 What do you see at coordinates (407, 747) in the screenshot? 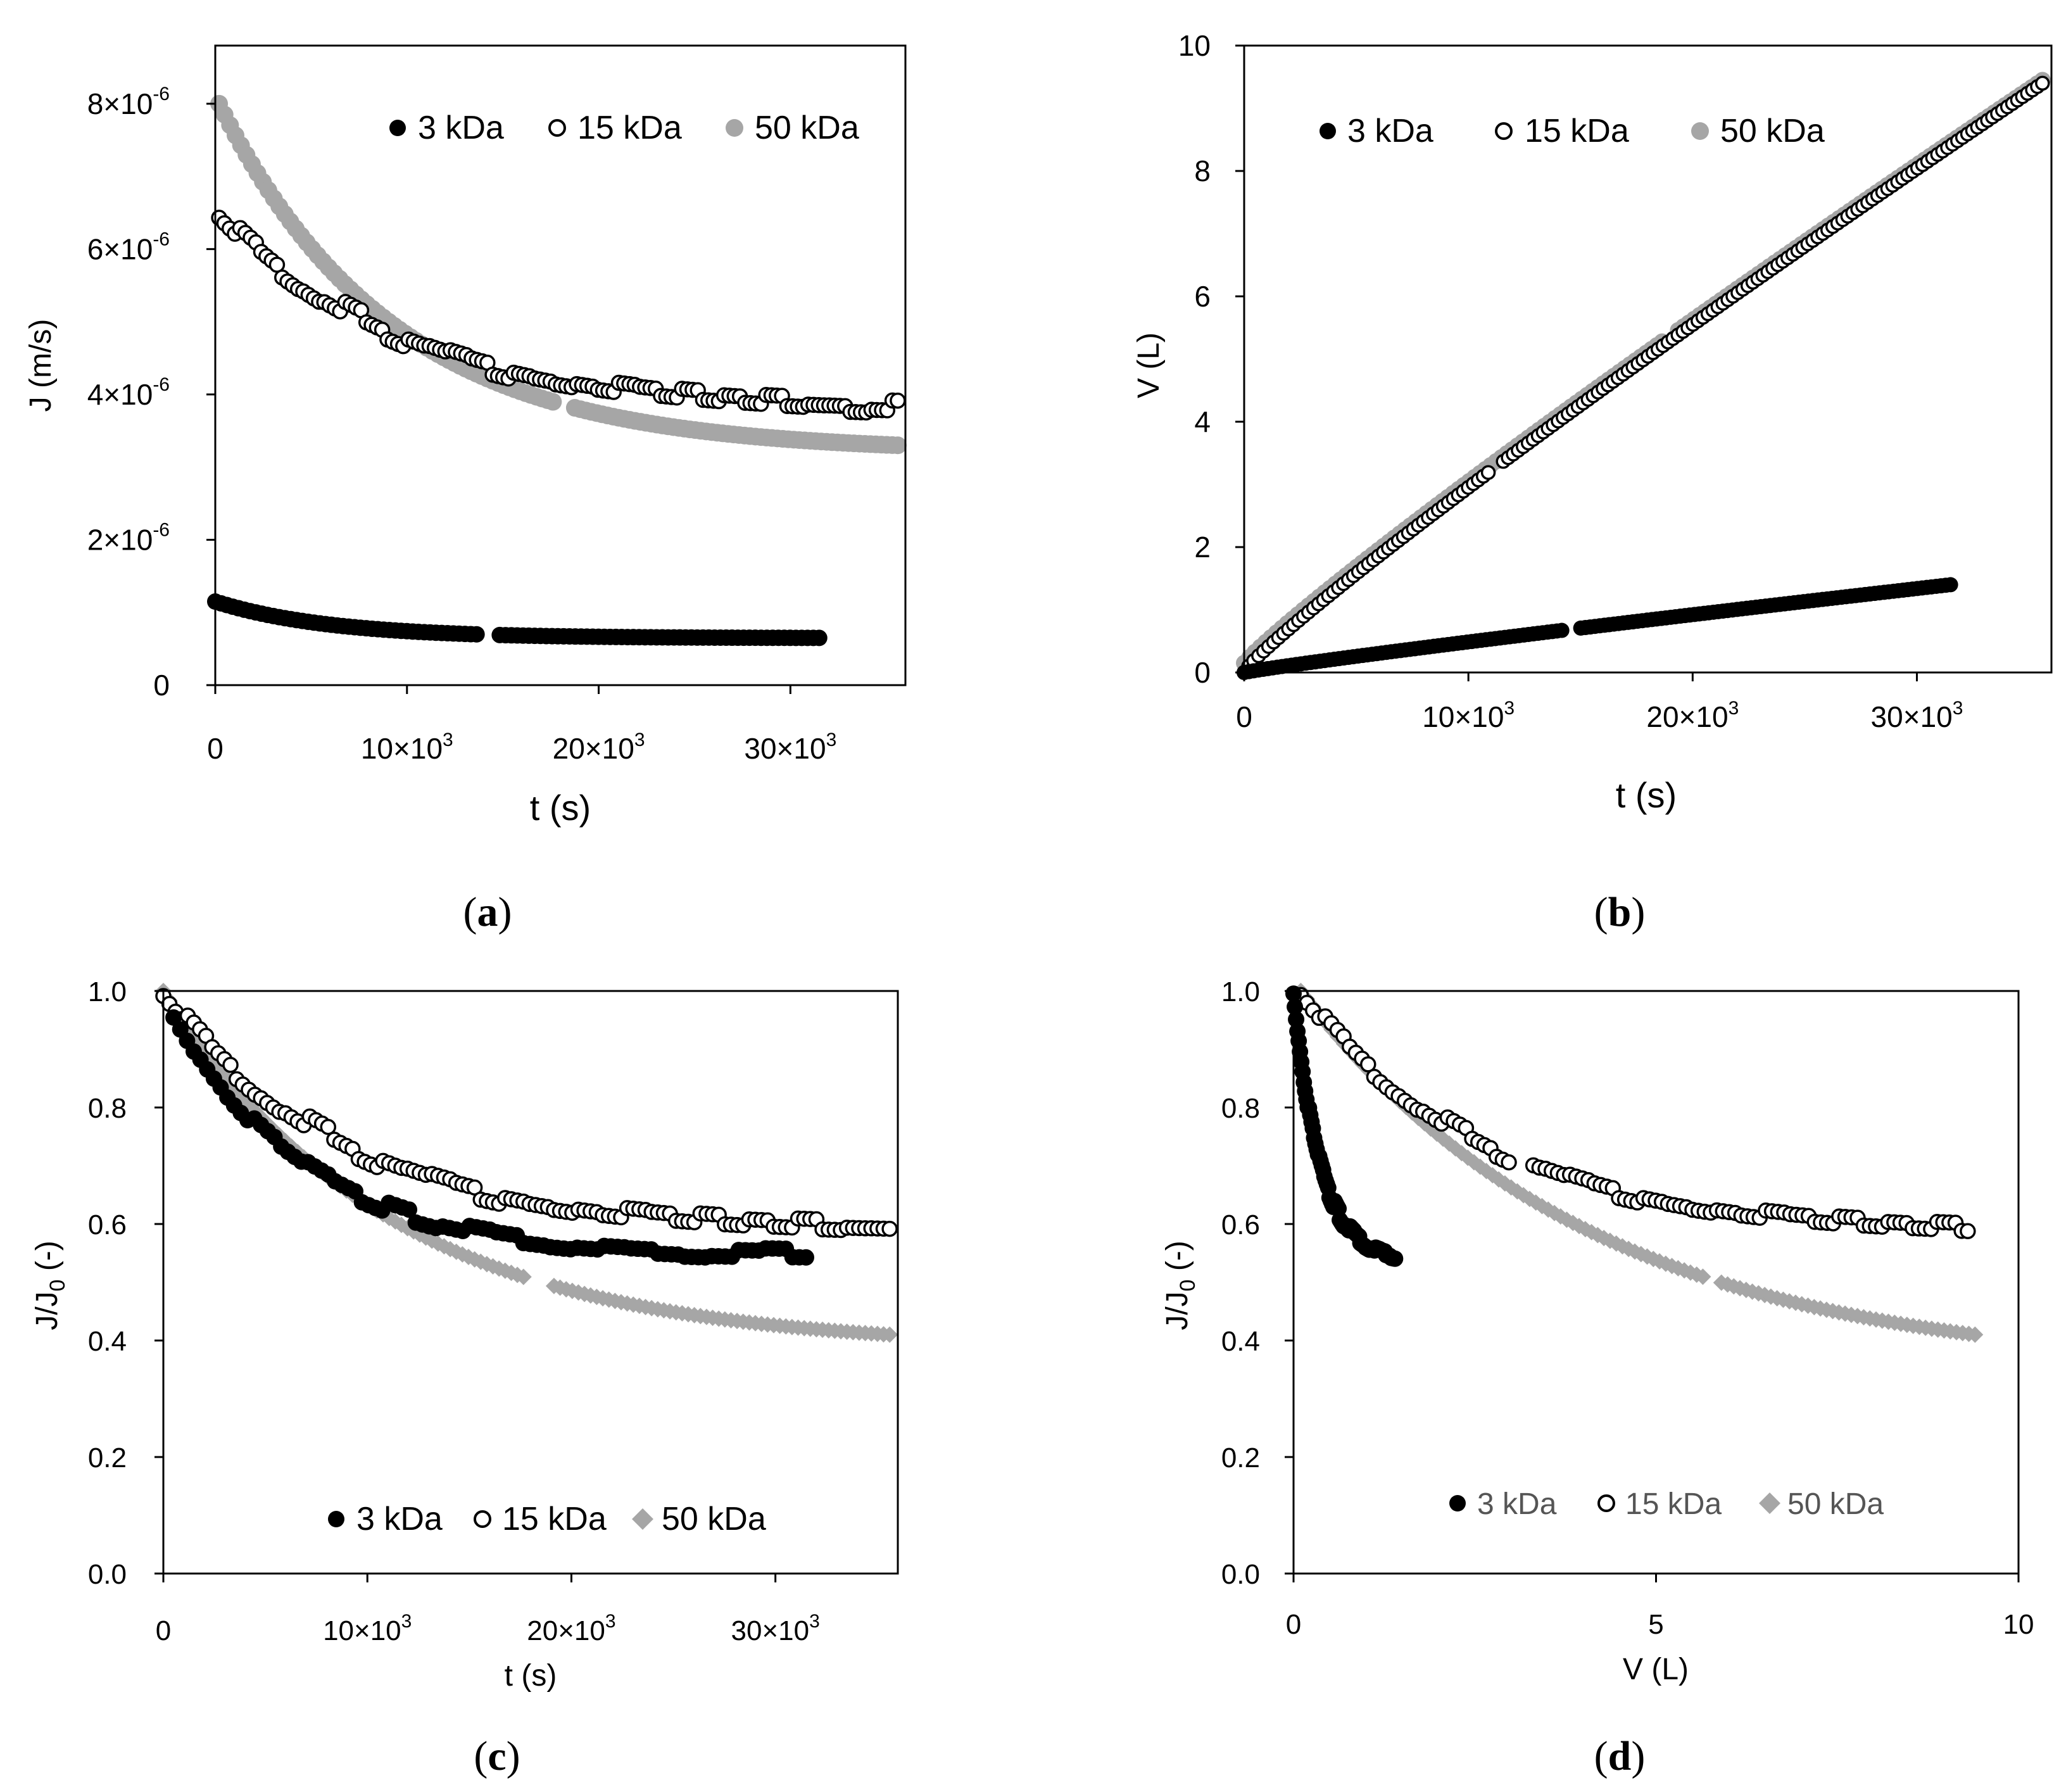
I see `panel-a-x-tick-label: 10×103` at bounding box center [407, 747].